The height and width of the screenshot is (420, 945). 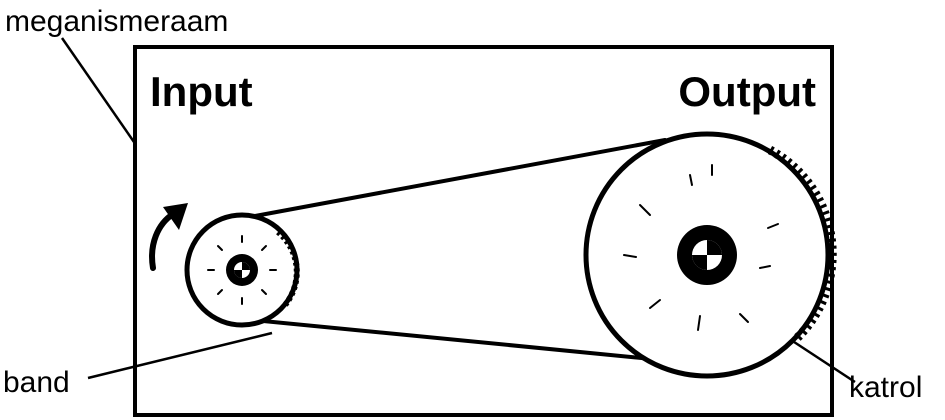 What do you see at coordinates (98, 90) in the screenshot?
I see `mechanism-leader-line` at bounding box center [98, 90].